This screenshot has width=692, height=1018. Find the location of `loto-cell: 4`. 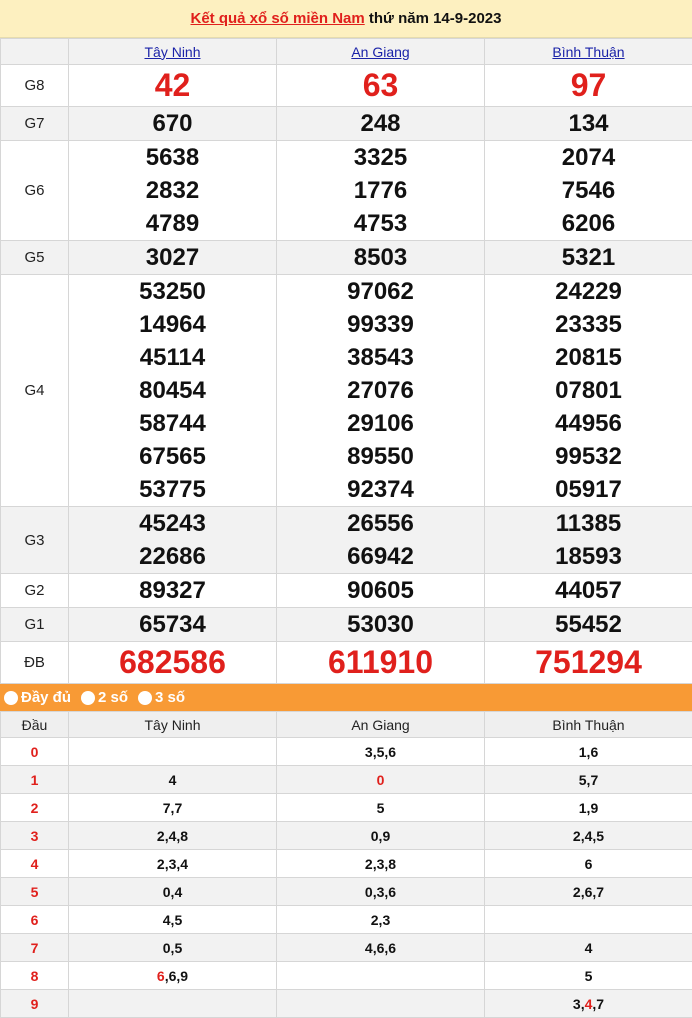

loto-cell: 4 is located at coordinates (588, 948).